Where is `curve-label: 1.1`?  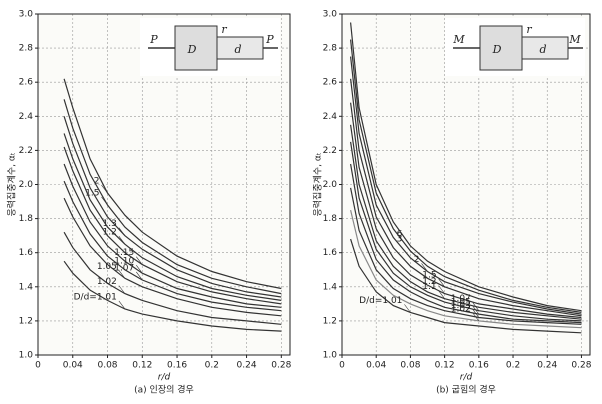
curve-label: 1.1 is located at coordinates (429, 287).